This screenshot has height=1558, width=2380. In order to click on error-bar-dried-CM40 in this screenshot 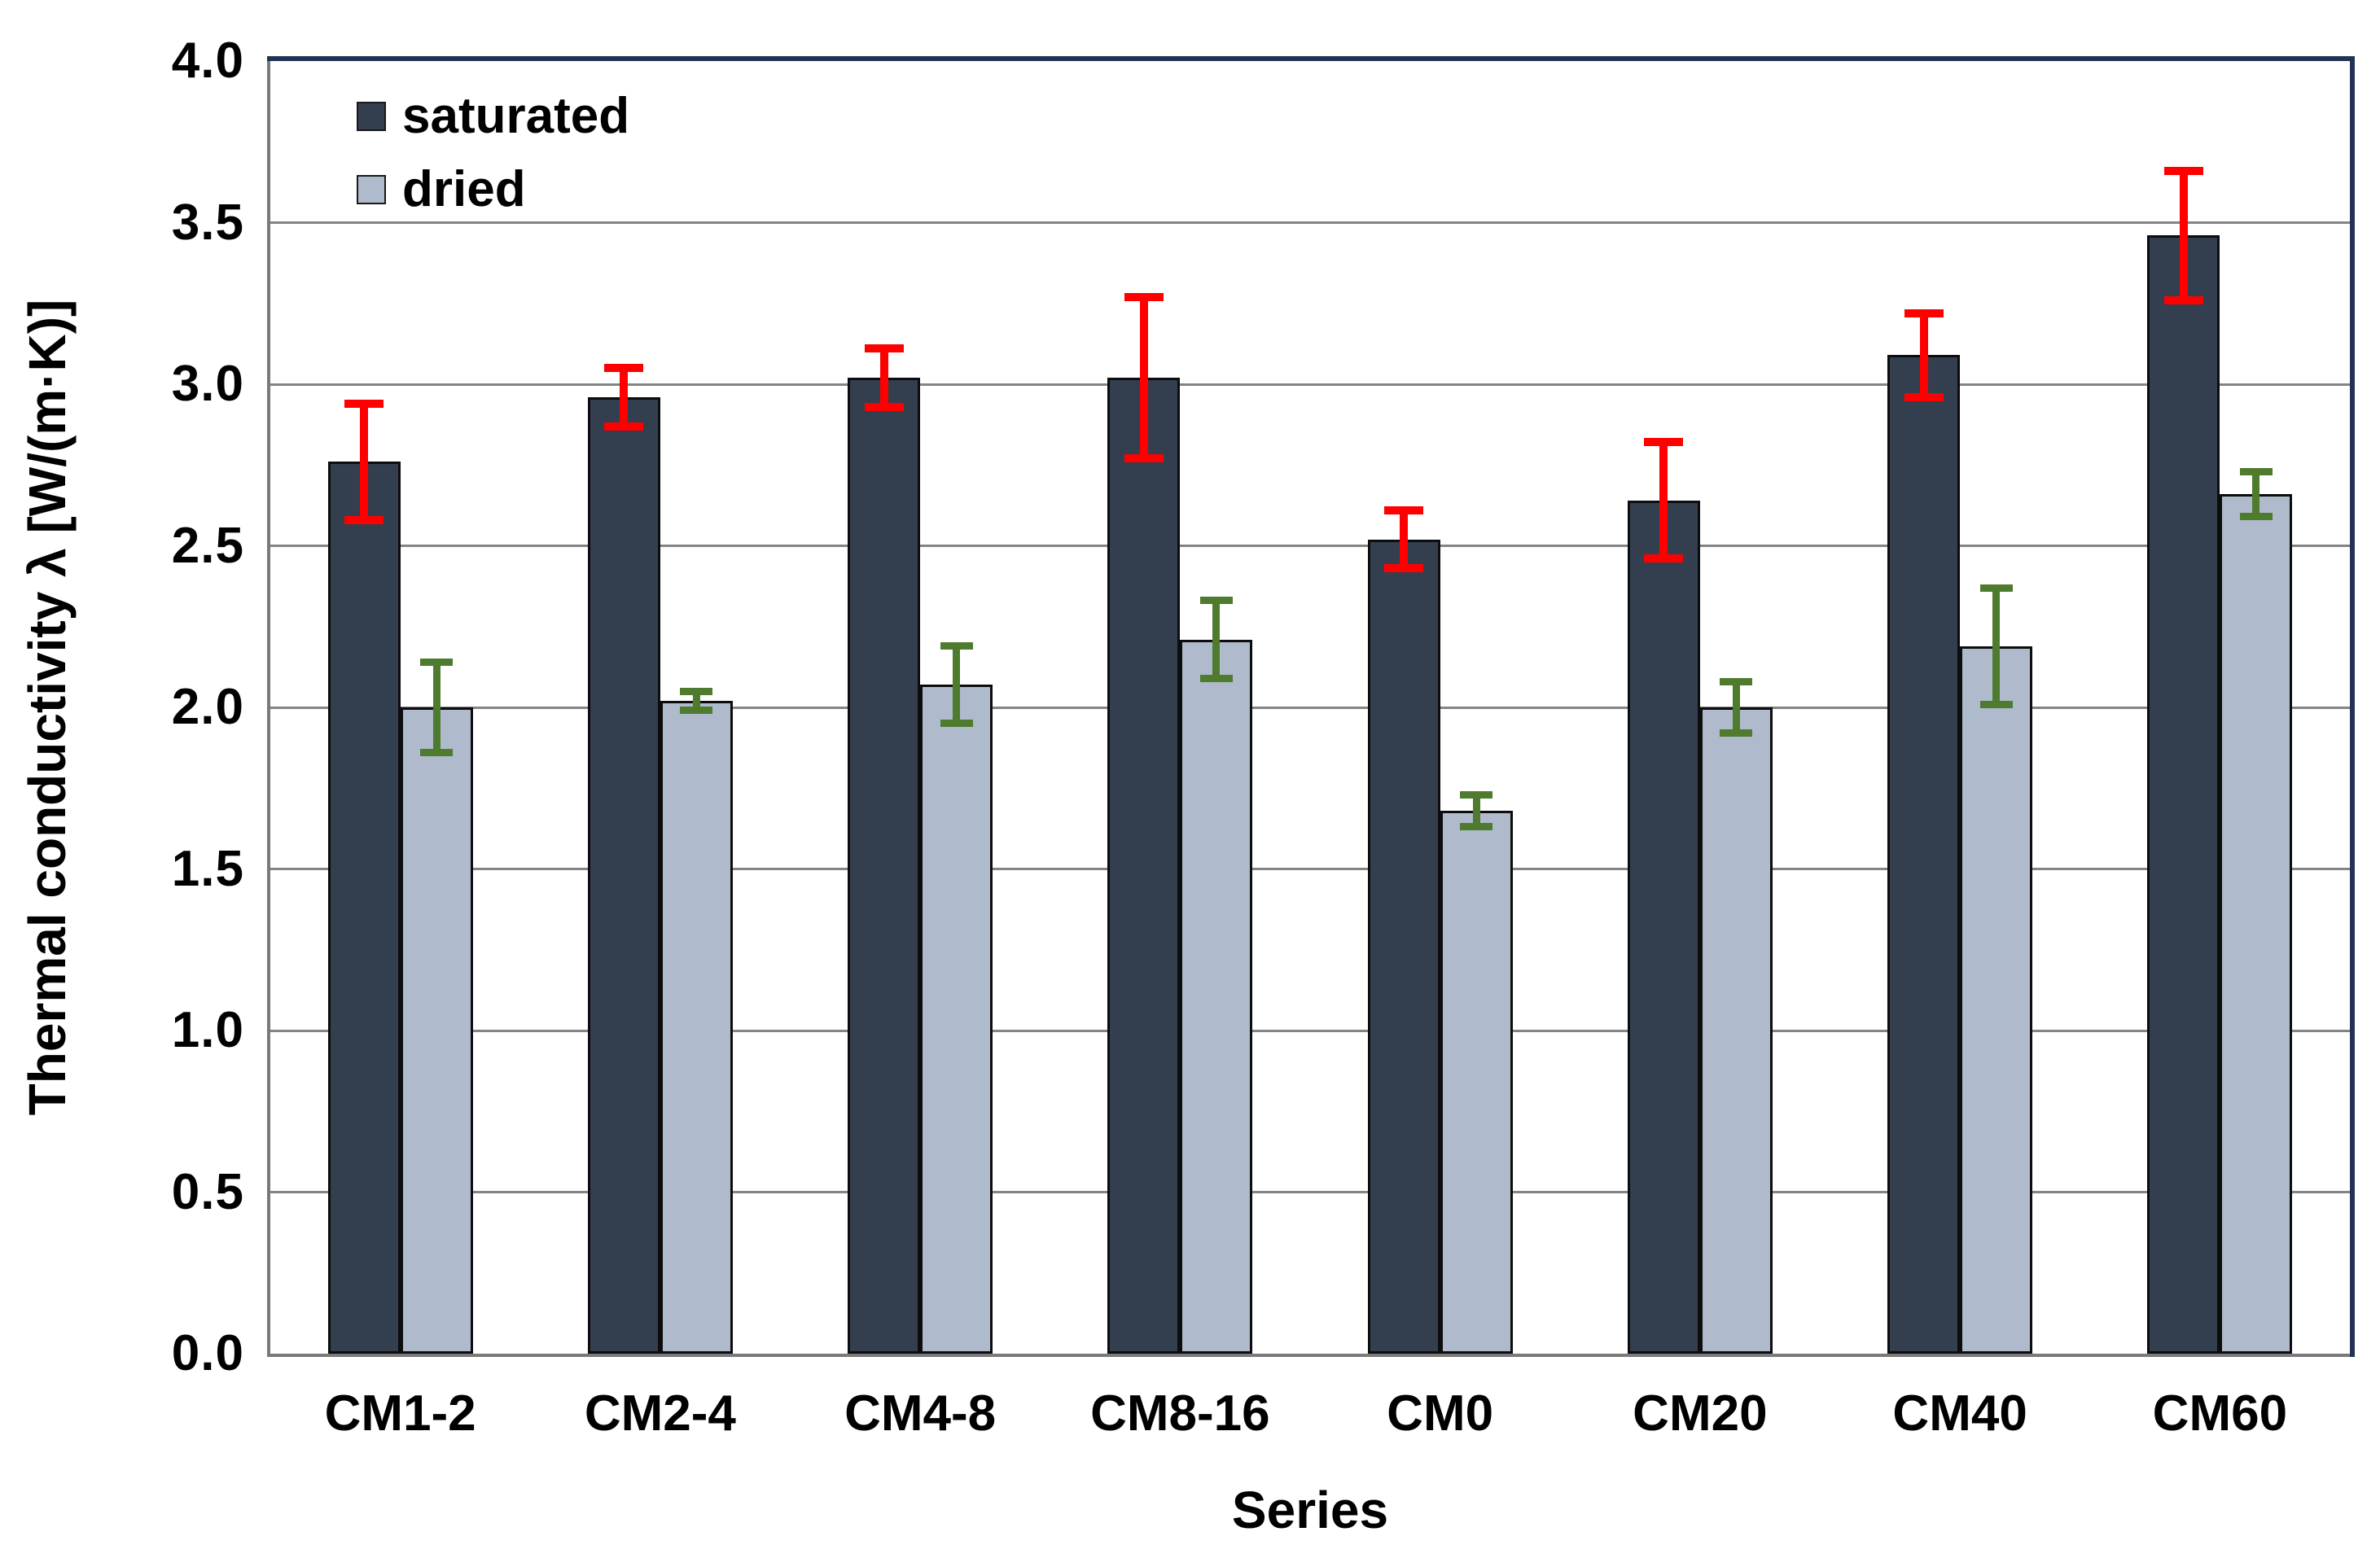, I will do `click(1997, 646)`.